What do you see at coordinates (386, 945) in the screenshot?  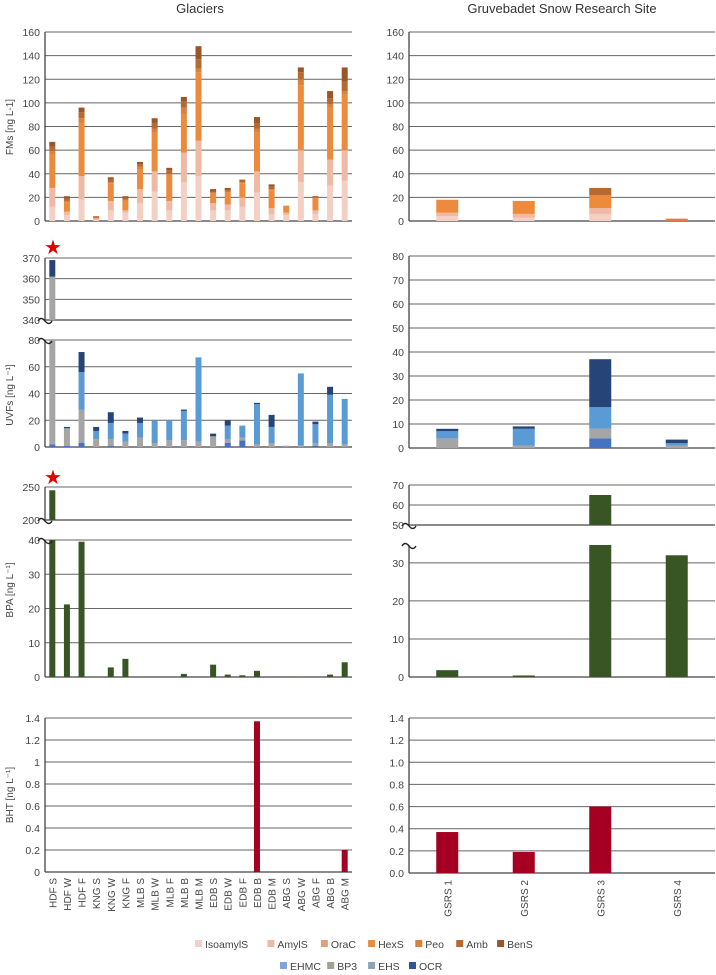 I see `legend-item-HexS: HexS` at bounding box center [386, 945].